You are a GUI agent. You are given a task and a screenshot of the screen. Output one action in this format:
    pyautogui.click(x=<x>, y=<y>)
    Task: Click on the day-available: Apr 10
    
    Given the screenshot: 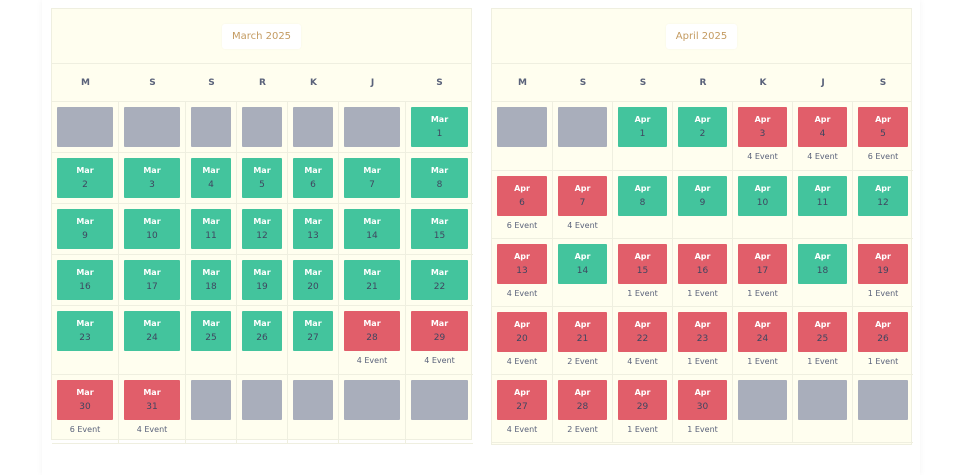 What is the action you would take?
    pyautogui.click(x=762, y=196)
    